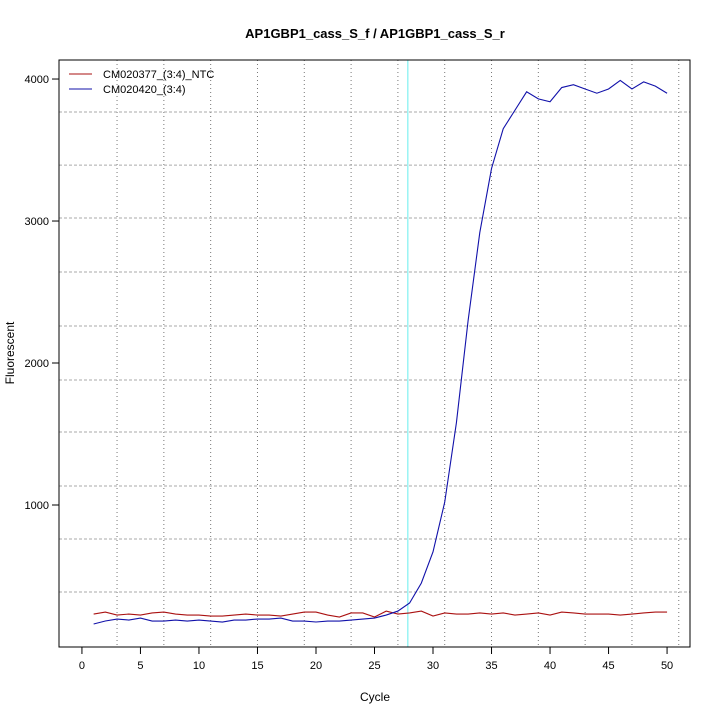 This screenshot has width=720, height=720. Describe the element at coordinates (550, 666) in the screenshot. I see `x-tick-label: 40` at that location.